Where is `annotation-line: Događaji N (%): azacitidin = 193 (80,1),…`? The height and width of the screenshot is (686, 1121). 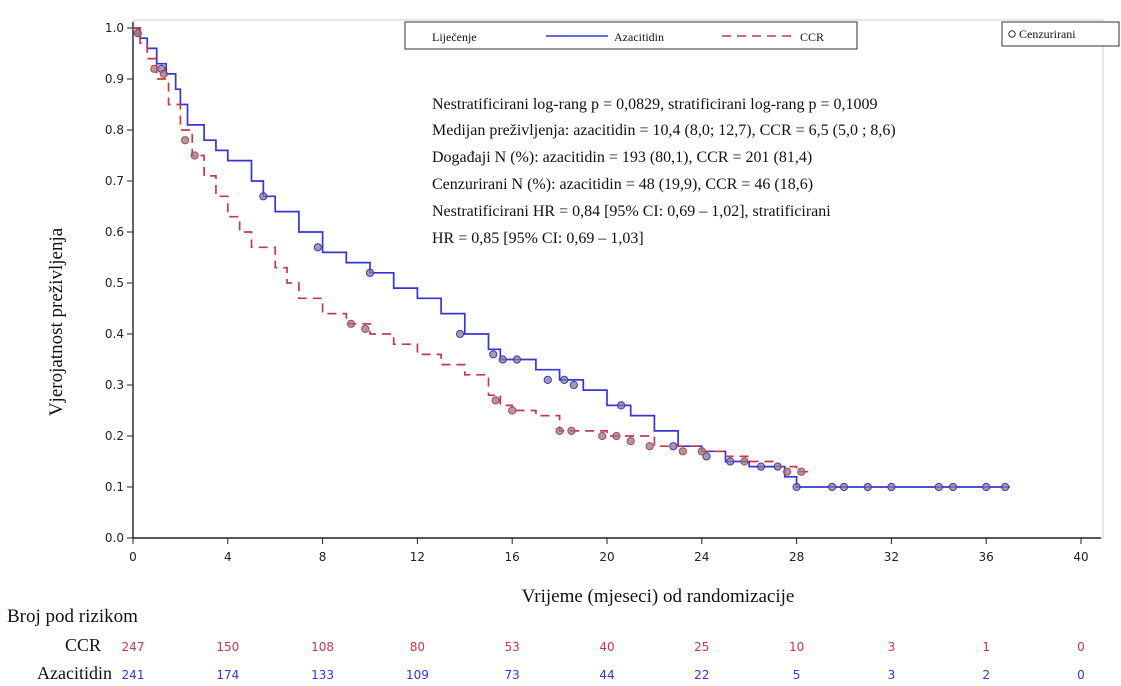
annotation-line: Događaji N (%): azacitidin = 193 (80,1),… is located at coordinates (622, 157).